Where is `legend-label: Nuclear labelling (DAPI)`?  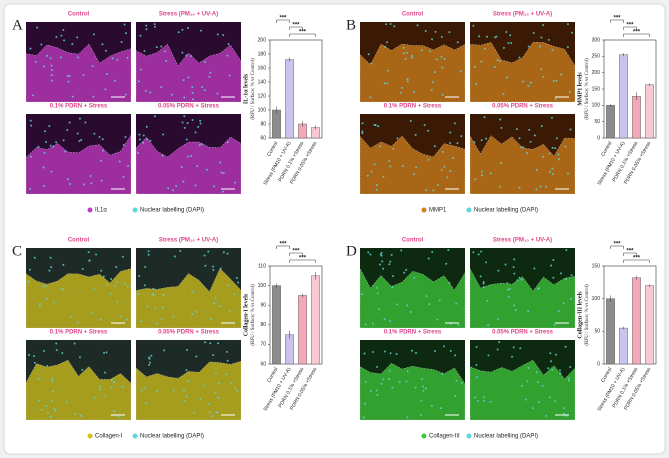 legend-label: Nuclear labelling (DAPI) is located at coordinates (506, 437).